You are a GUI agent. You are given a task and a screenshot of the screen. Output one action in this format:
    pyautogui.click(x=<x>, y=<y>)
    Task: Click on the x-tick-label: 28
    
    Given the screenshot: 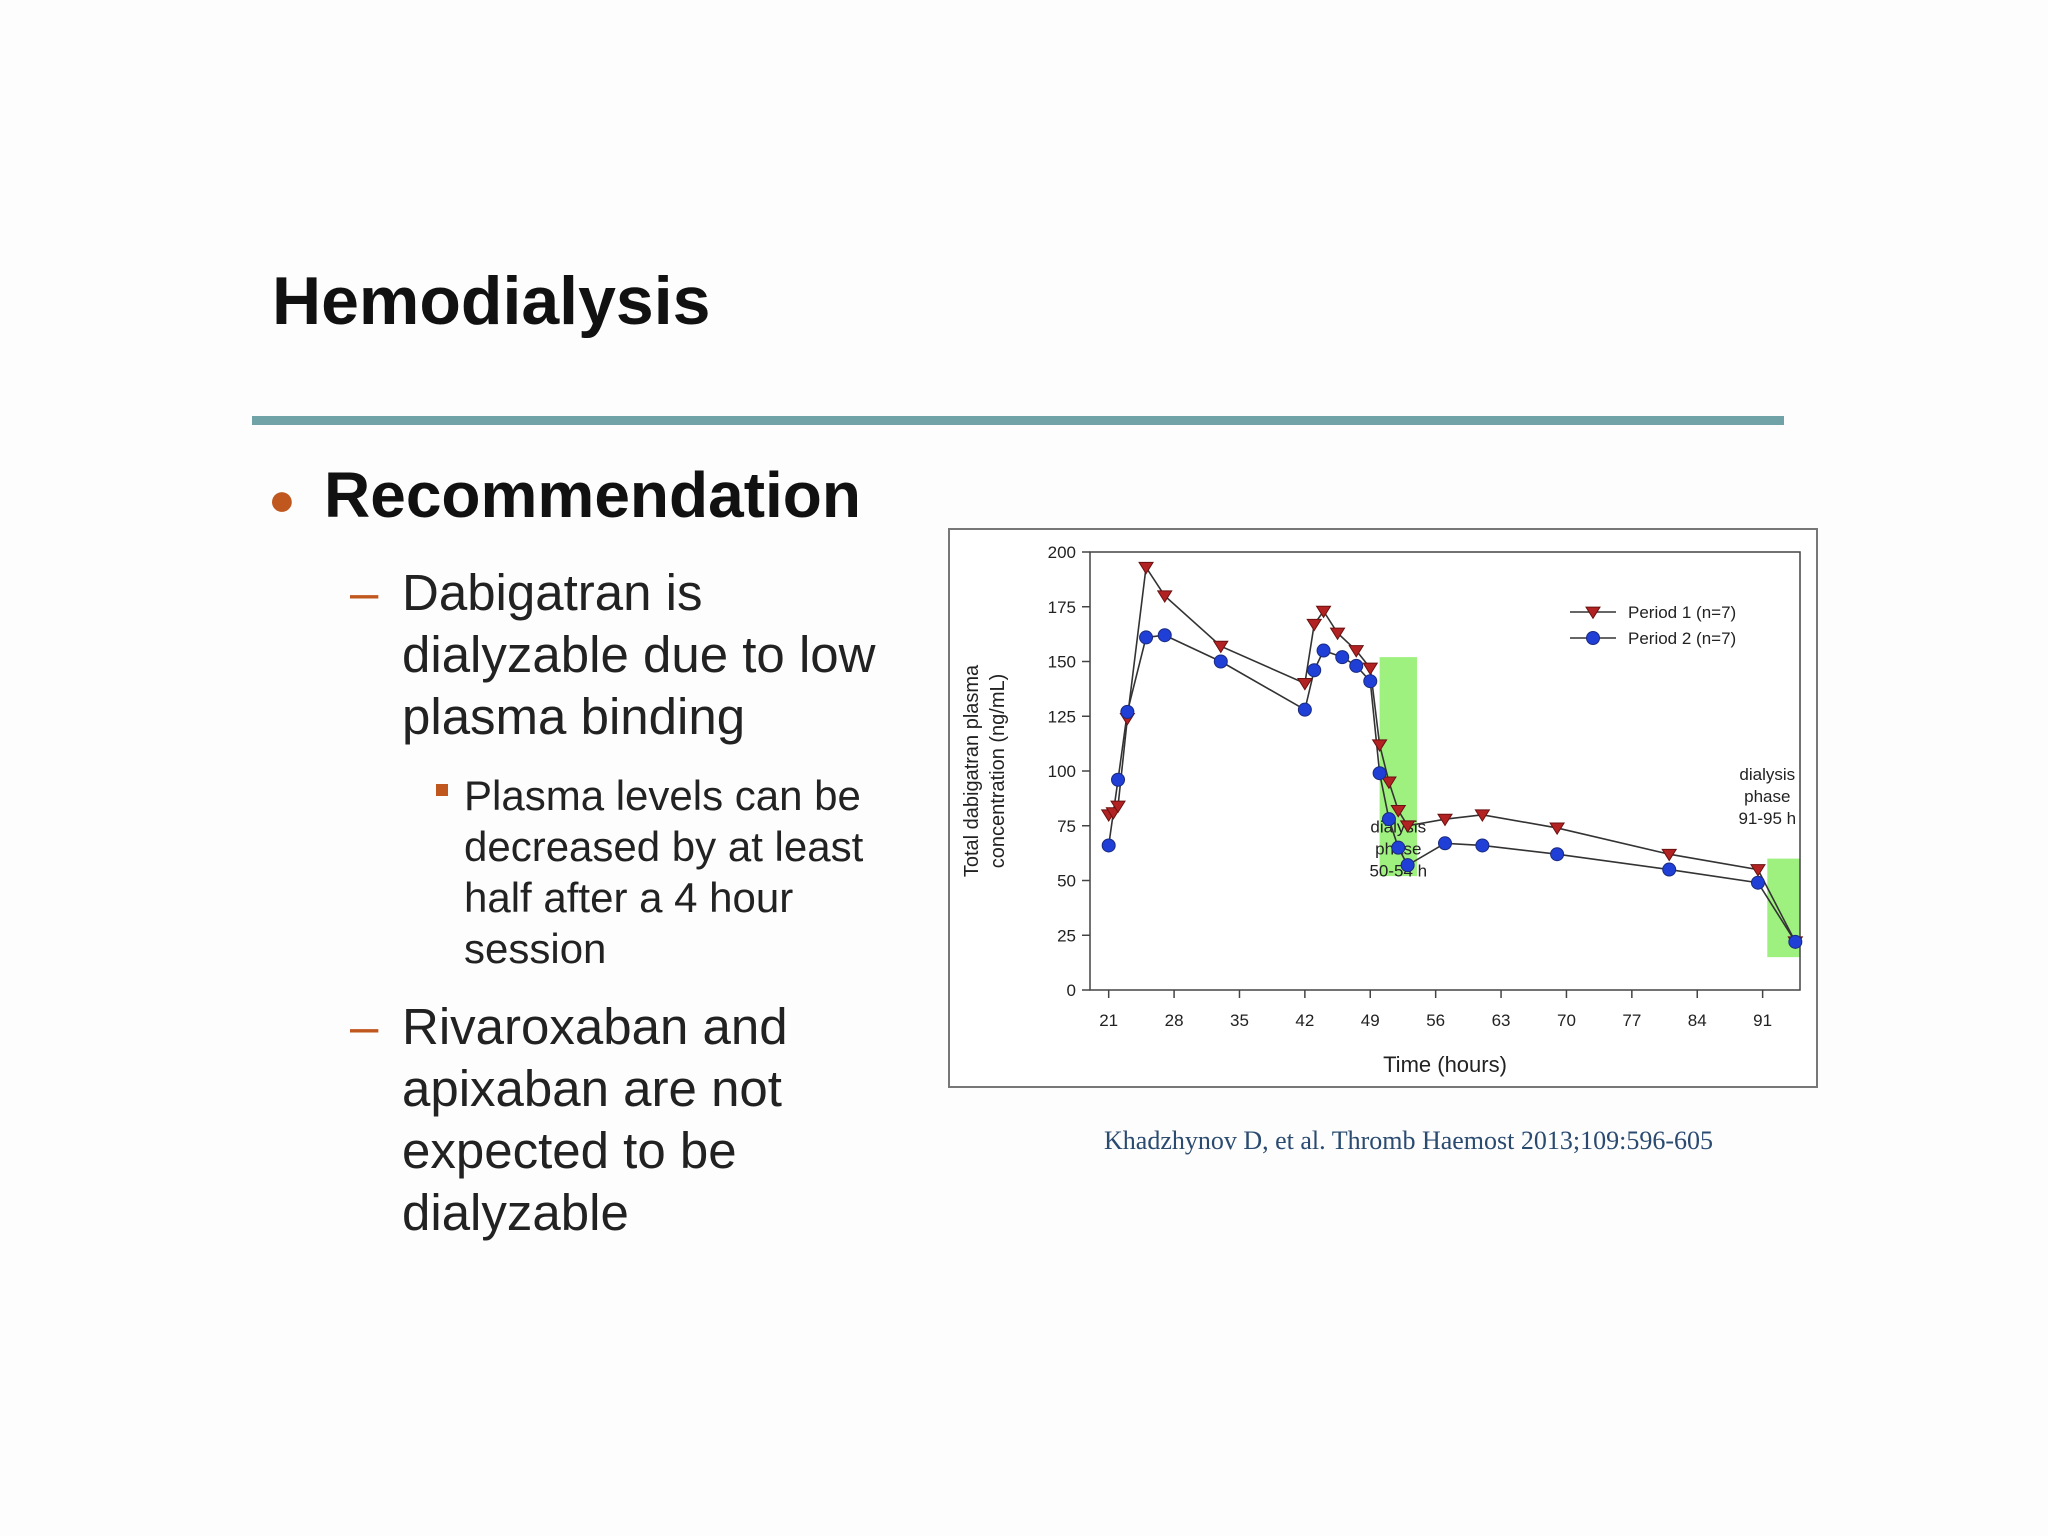 What is the action you would take?
    pyautogui.click(x=1174, y=1020)
    